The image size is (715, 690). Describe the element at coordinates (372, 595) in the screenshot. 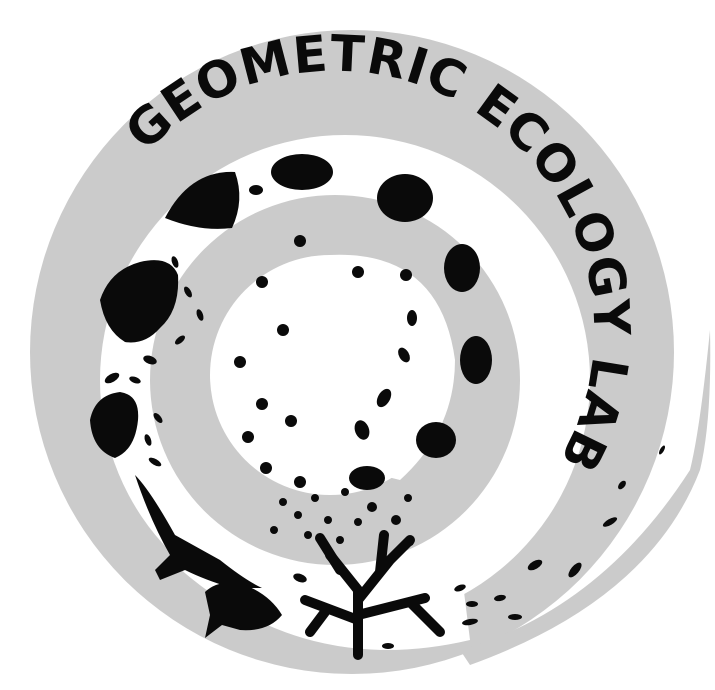

I see `coral-icon` at that location.